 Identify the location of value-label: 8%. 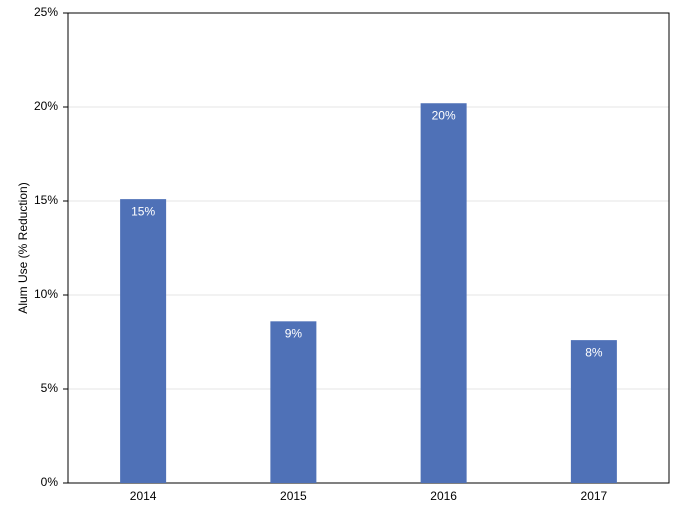
(594, 352).